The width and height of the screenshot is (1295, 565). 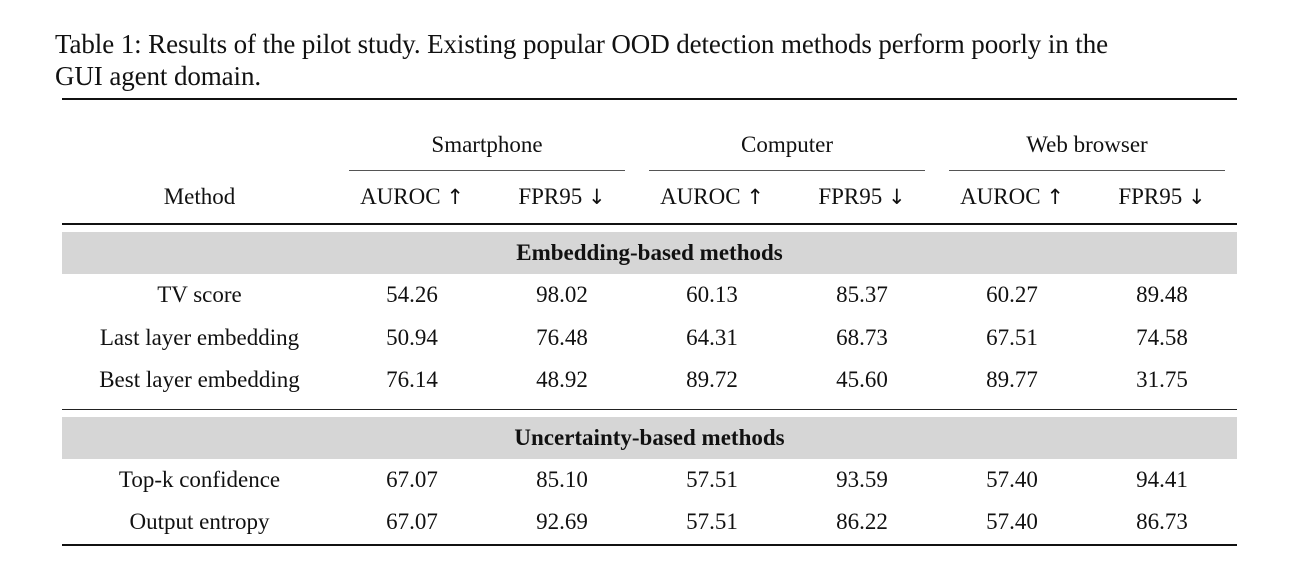 What do you see at coordinates (712, 380) in the screenshot?
I see `value-cell: 89.72` at bounding box center [712, 380].